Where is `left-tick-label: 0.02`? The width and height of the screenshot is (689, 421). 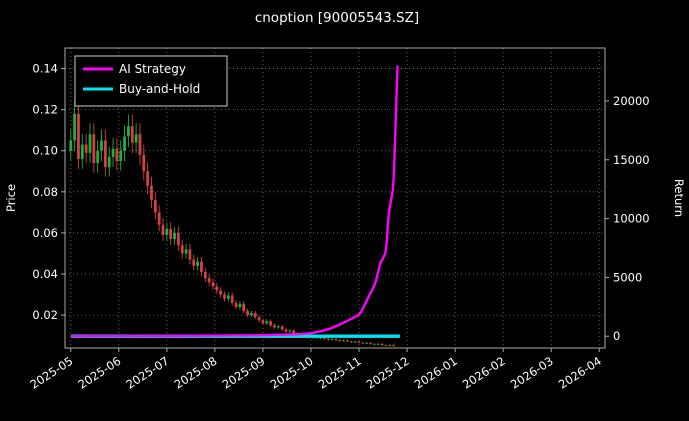 left-tick-label: 0.02 is located at coordinates (45, 315).